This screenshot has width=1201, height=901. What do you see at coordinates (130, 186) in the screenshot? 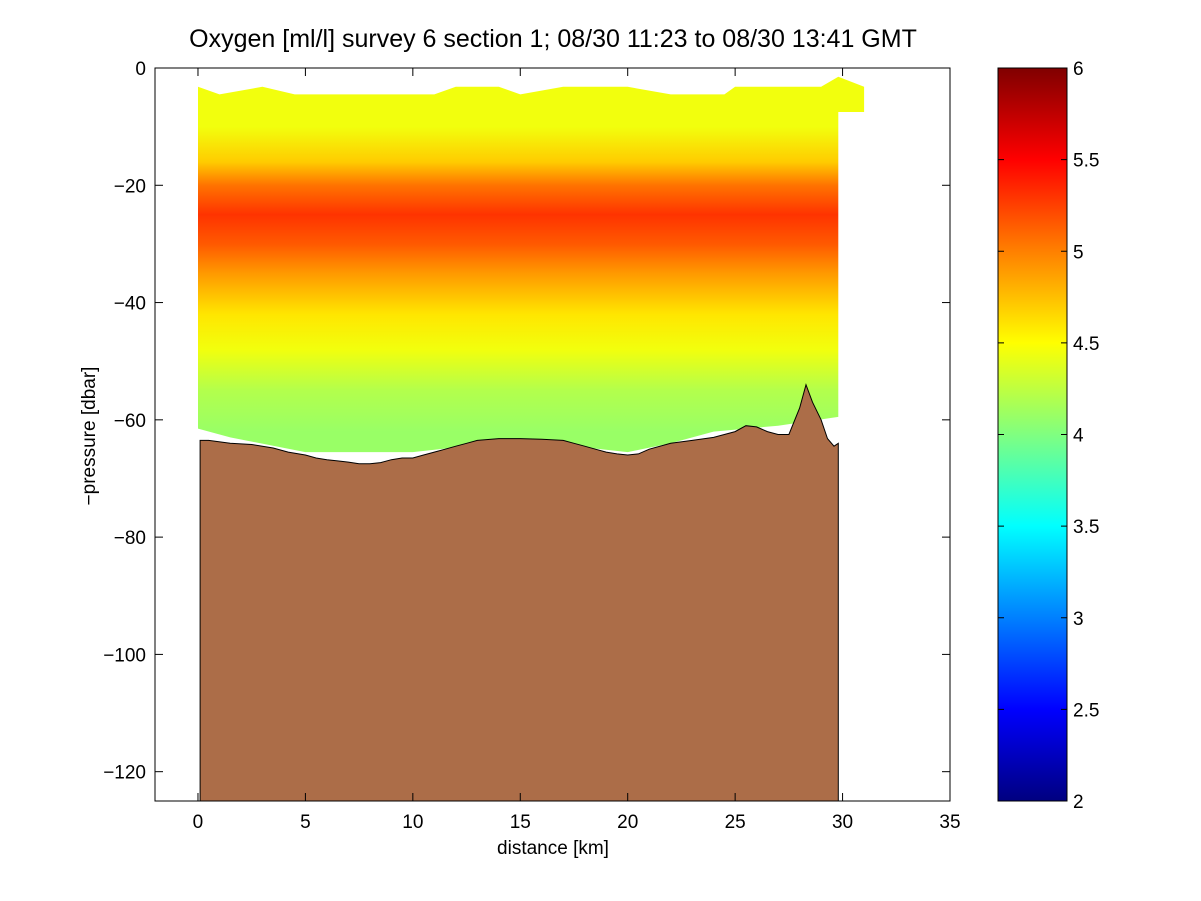
I see `y-tick-label: −20` at bounding box center [130, 186].